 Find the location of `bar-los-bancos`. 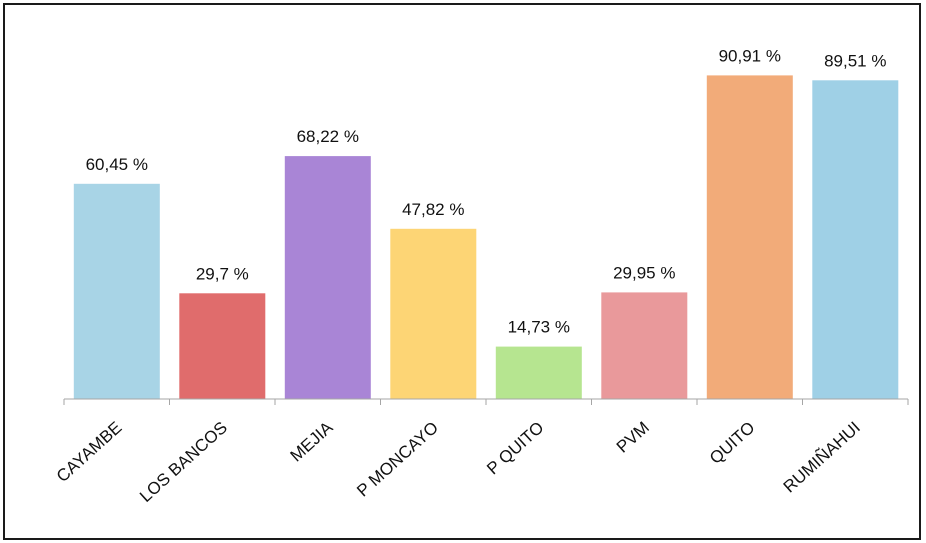

bar-los-bancos is located at coordinates (222, 346).